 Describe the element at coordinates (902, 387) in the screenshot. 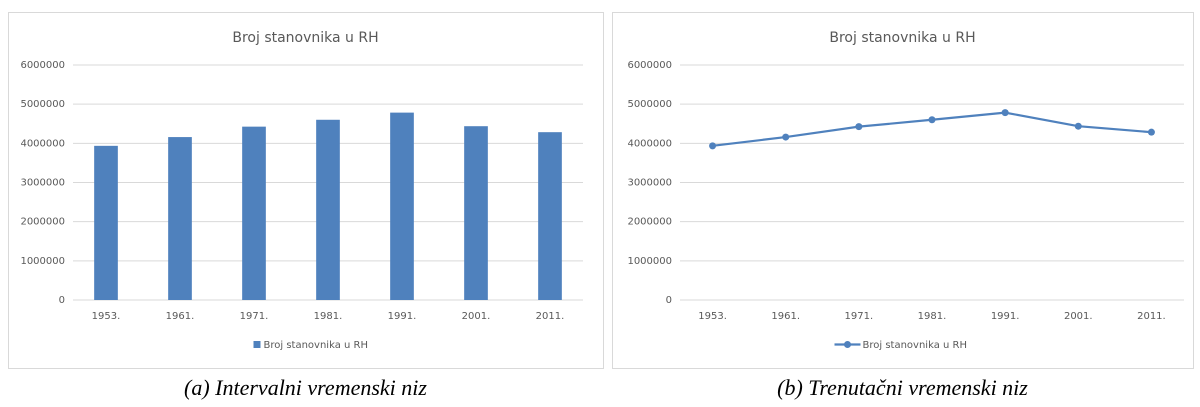

I see `caption: (b) Trenutačni vremenski niz` at that location.